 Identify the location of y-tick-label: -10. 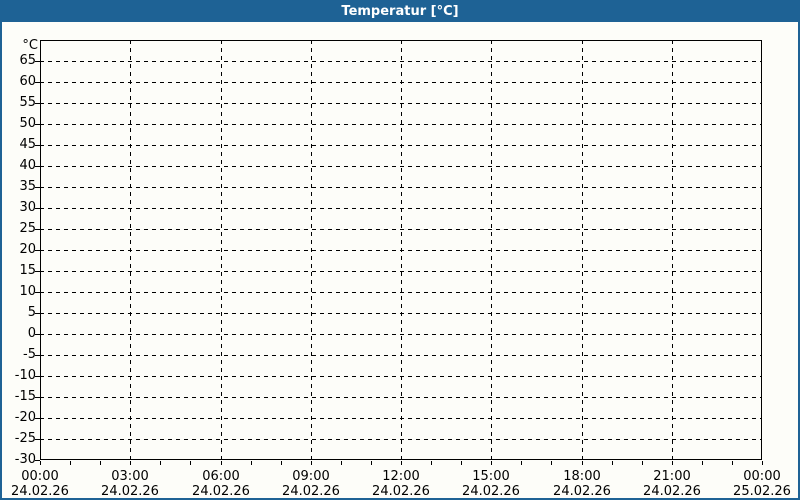
(25, 375).